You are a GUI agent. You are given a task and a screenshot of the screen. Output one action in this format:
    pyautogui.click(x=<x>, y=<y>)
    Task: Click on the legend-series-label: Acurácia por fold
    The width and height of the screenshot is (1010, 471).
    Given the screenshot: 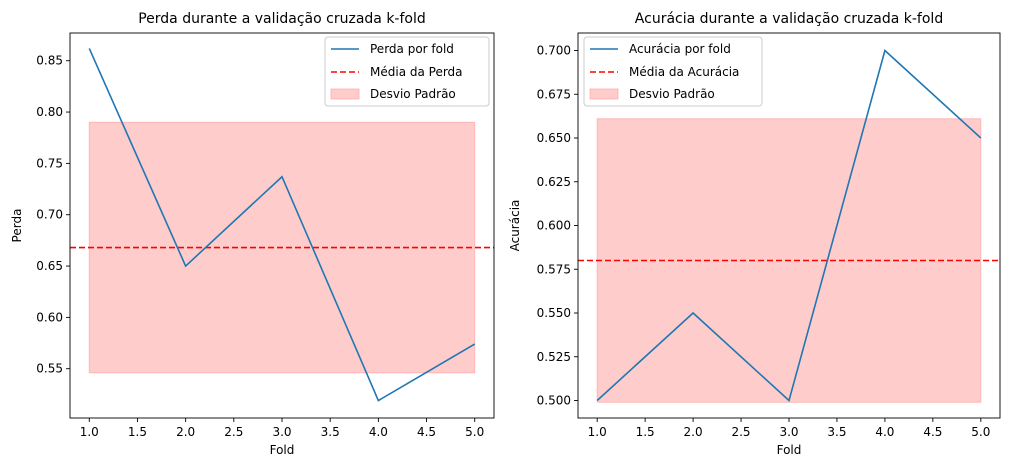 What is the action you would take?
    pyautogui.click(x=680, y=49)
    